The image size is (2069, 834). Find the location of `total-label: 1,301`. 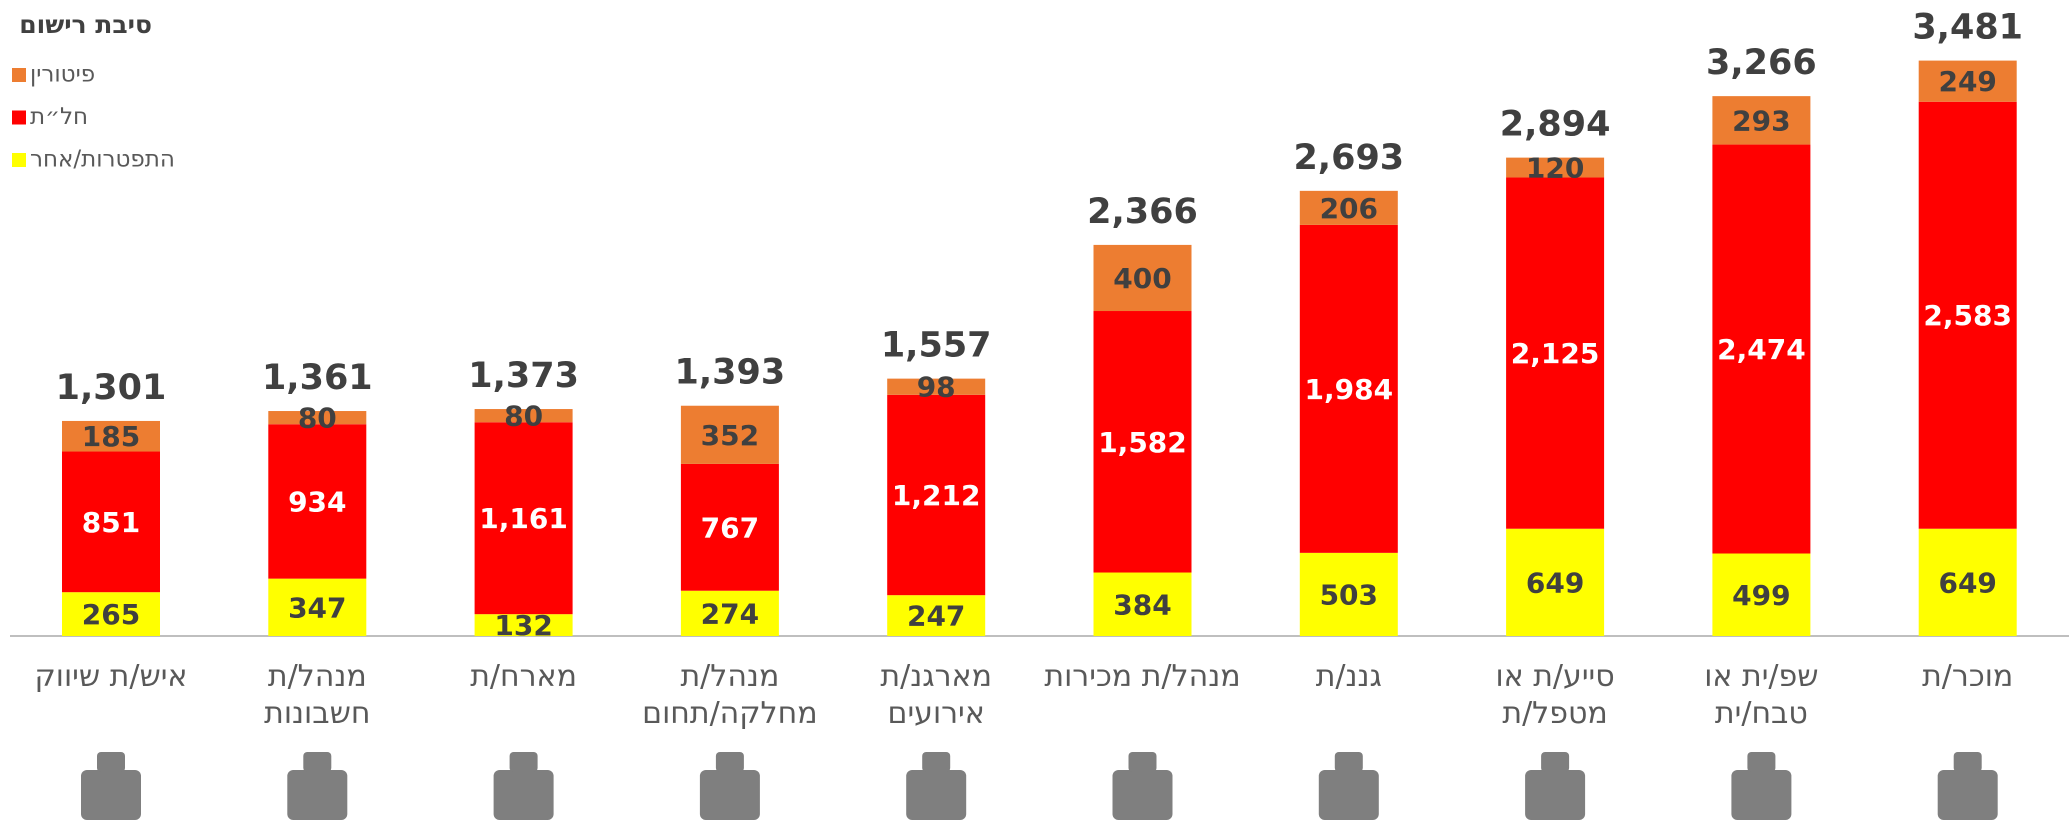

total-label: 1,301 is located at coordinates (111, 388).